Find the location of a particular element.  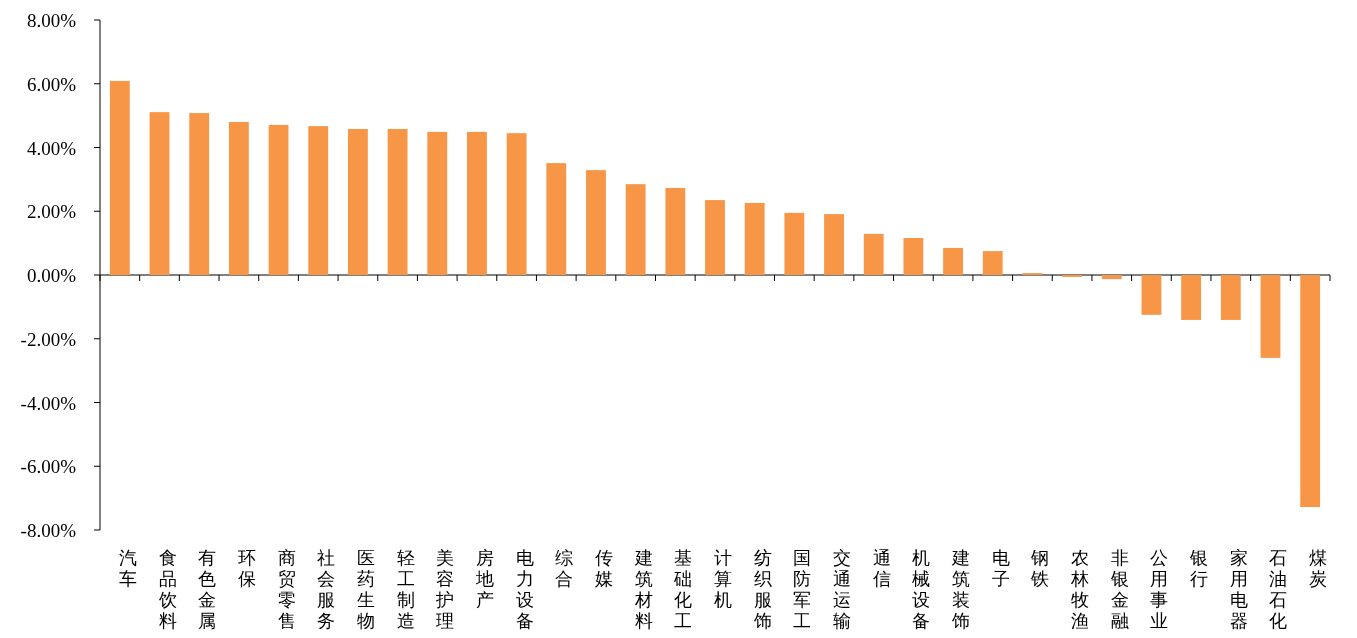

x-tick-label: 有色金属 is located at coordinates (207, 589).